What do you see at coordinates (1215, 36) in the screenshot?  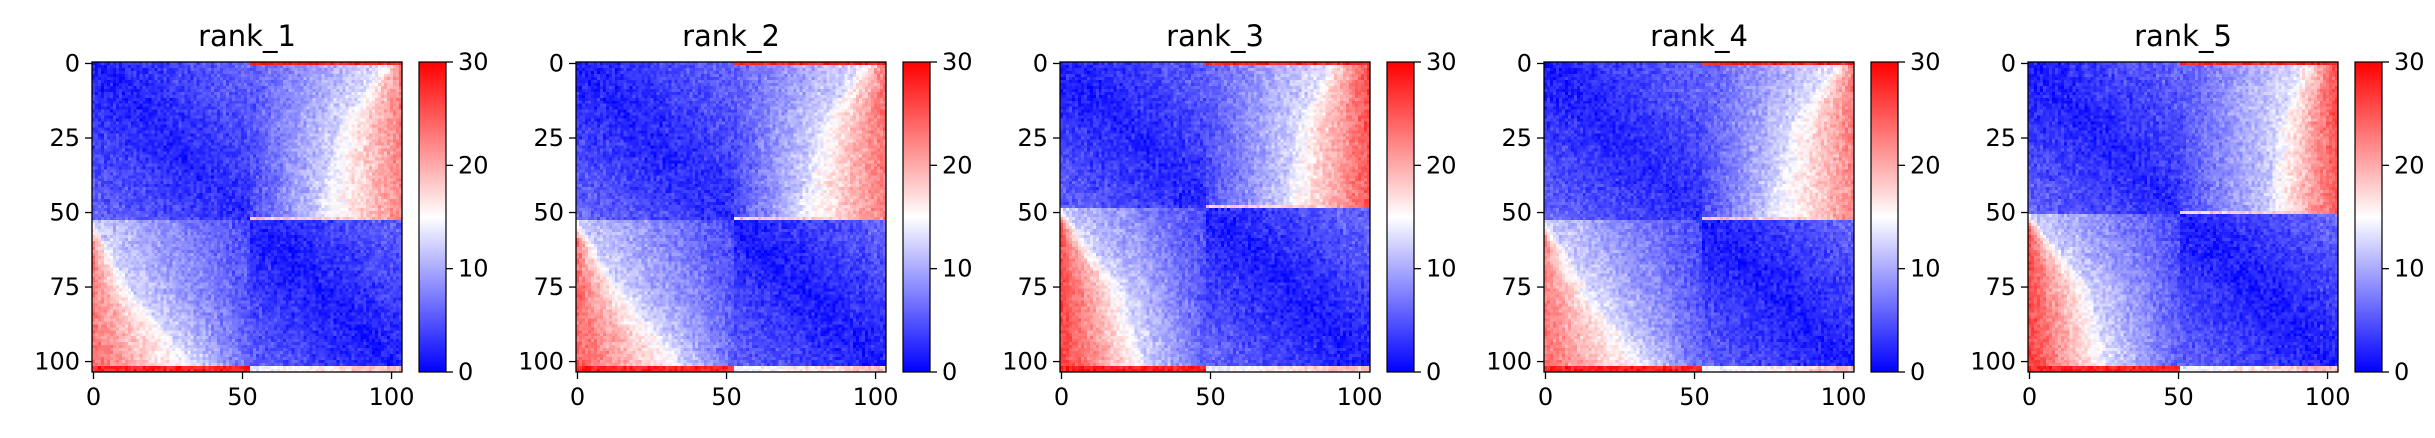 I see `panel-title: rank_3` at bounding box center [1215, 36].